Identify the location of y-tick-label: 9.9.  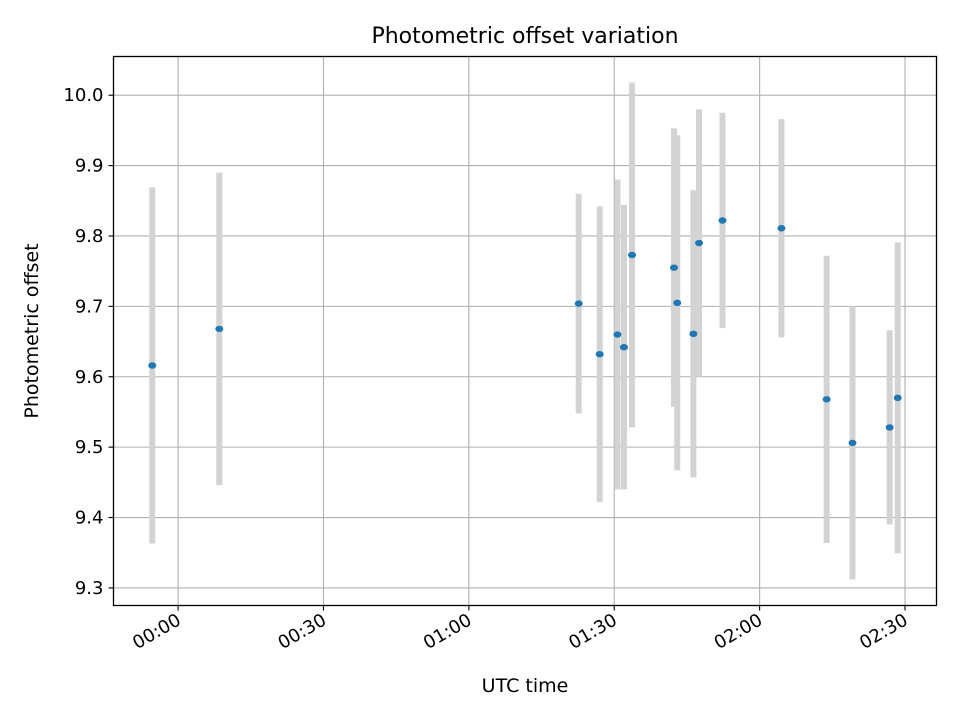
(89, 166).